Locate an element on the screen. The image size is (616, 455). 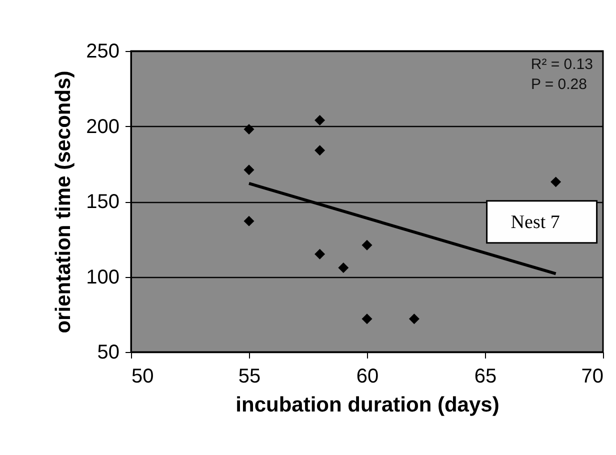
x-tick-label: 50 is located at coordinates (143, 377).